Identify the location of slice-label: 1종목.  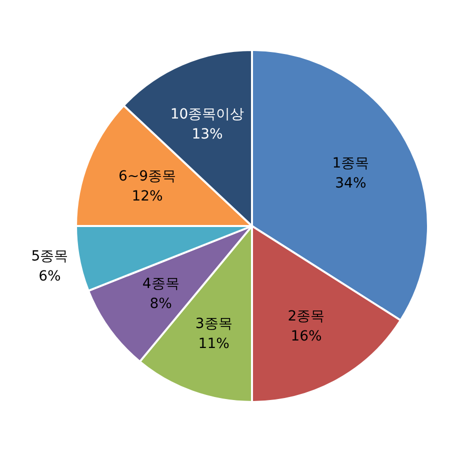
(351, 164).